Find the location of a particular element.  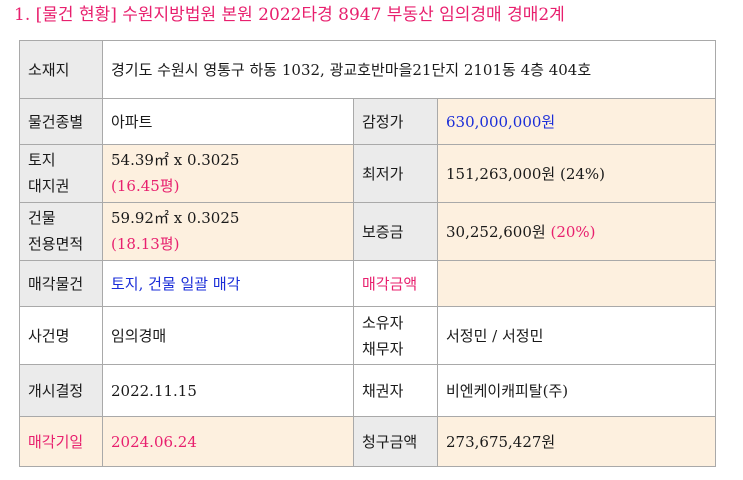

case-name-value: 임의경매 is located at coordinates (228, 335).